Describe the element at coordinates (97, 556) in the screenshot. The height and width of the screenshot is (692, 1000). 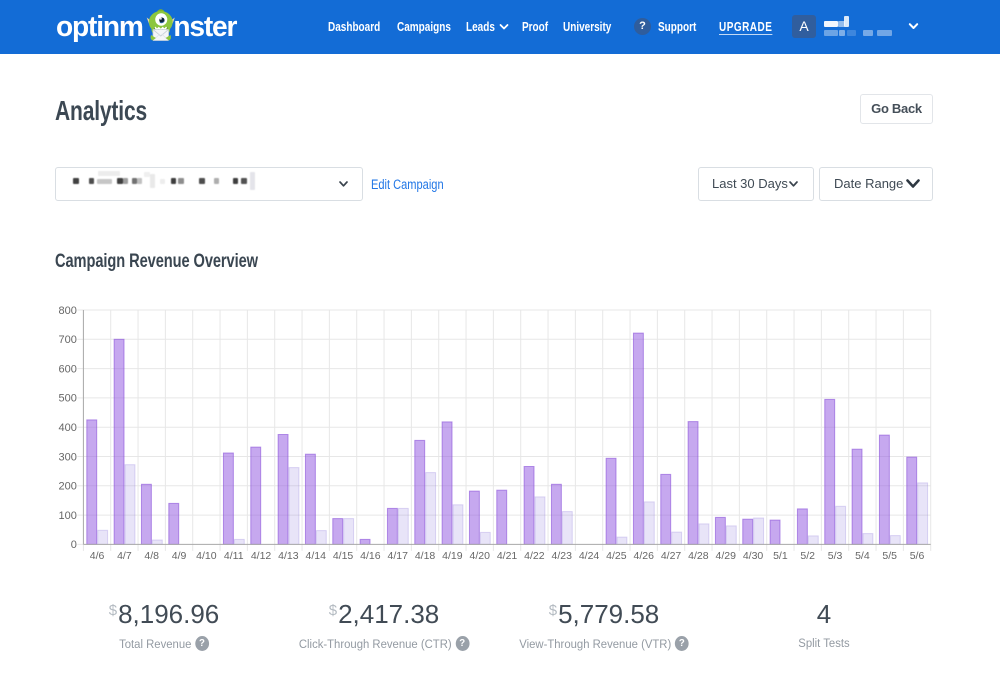
I see `svg-text: 4/6` at that location.